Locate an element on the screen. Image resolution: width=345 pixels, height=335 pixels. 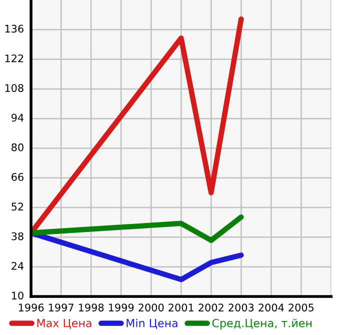
y-tick-label: 94 is located at coordinates (18, 118).